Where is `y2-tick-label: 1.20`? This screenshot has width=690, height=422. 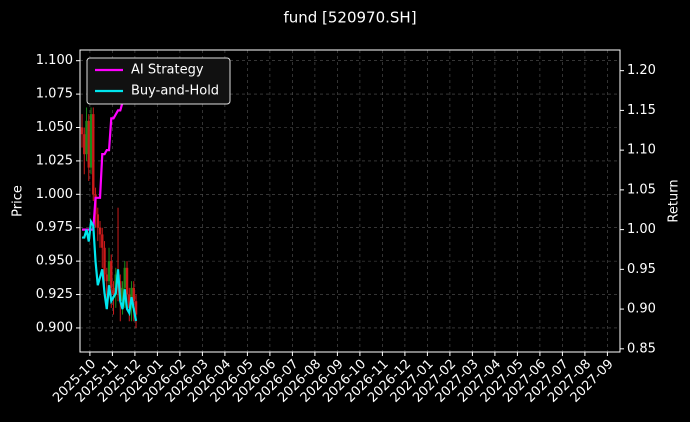 y2-tick-label: 1.20 is located at coordinates (641, 70).